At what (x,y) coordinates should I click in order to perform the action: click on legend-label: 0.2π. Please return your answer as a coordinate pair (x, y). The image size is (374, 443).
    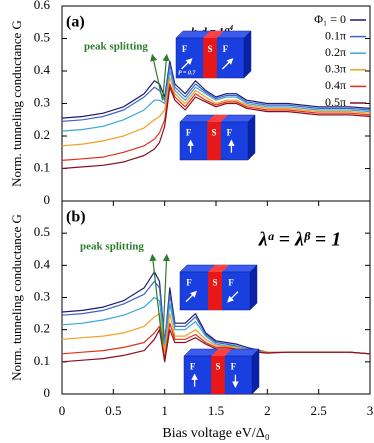
    Looking at the image, I should click on (335, 52).